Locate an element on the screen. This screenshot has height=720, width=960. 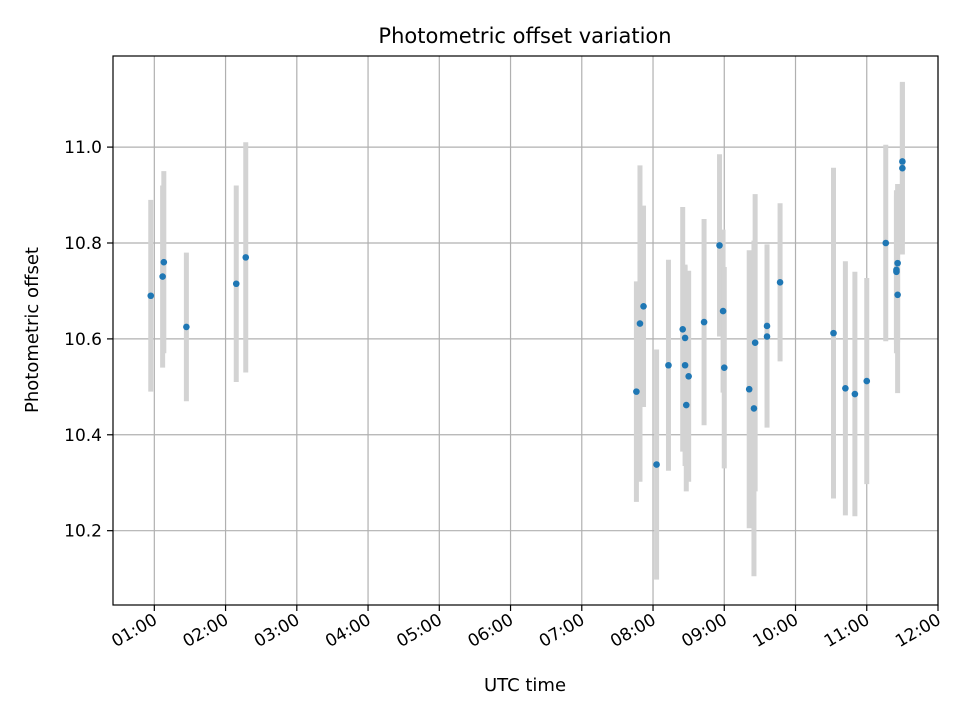
x-axis-title: UTC time is located at coordinates (525, 685).